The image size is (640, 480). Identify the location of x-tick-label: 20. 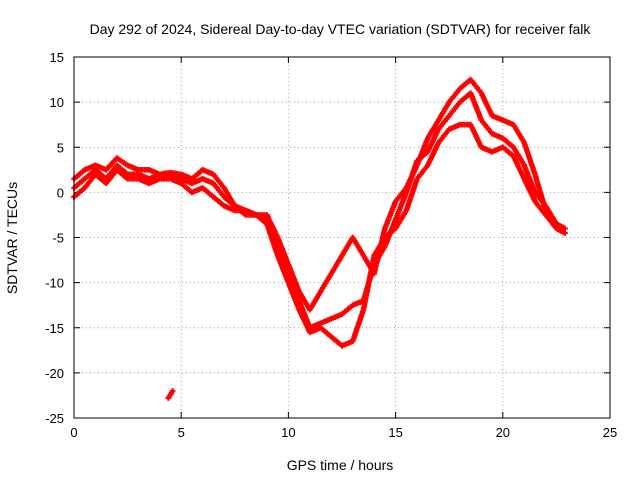
(503, 432).